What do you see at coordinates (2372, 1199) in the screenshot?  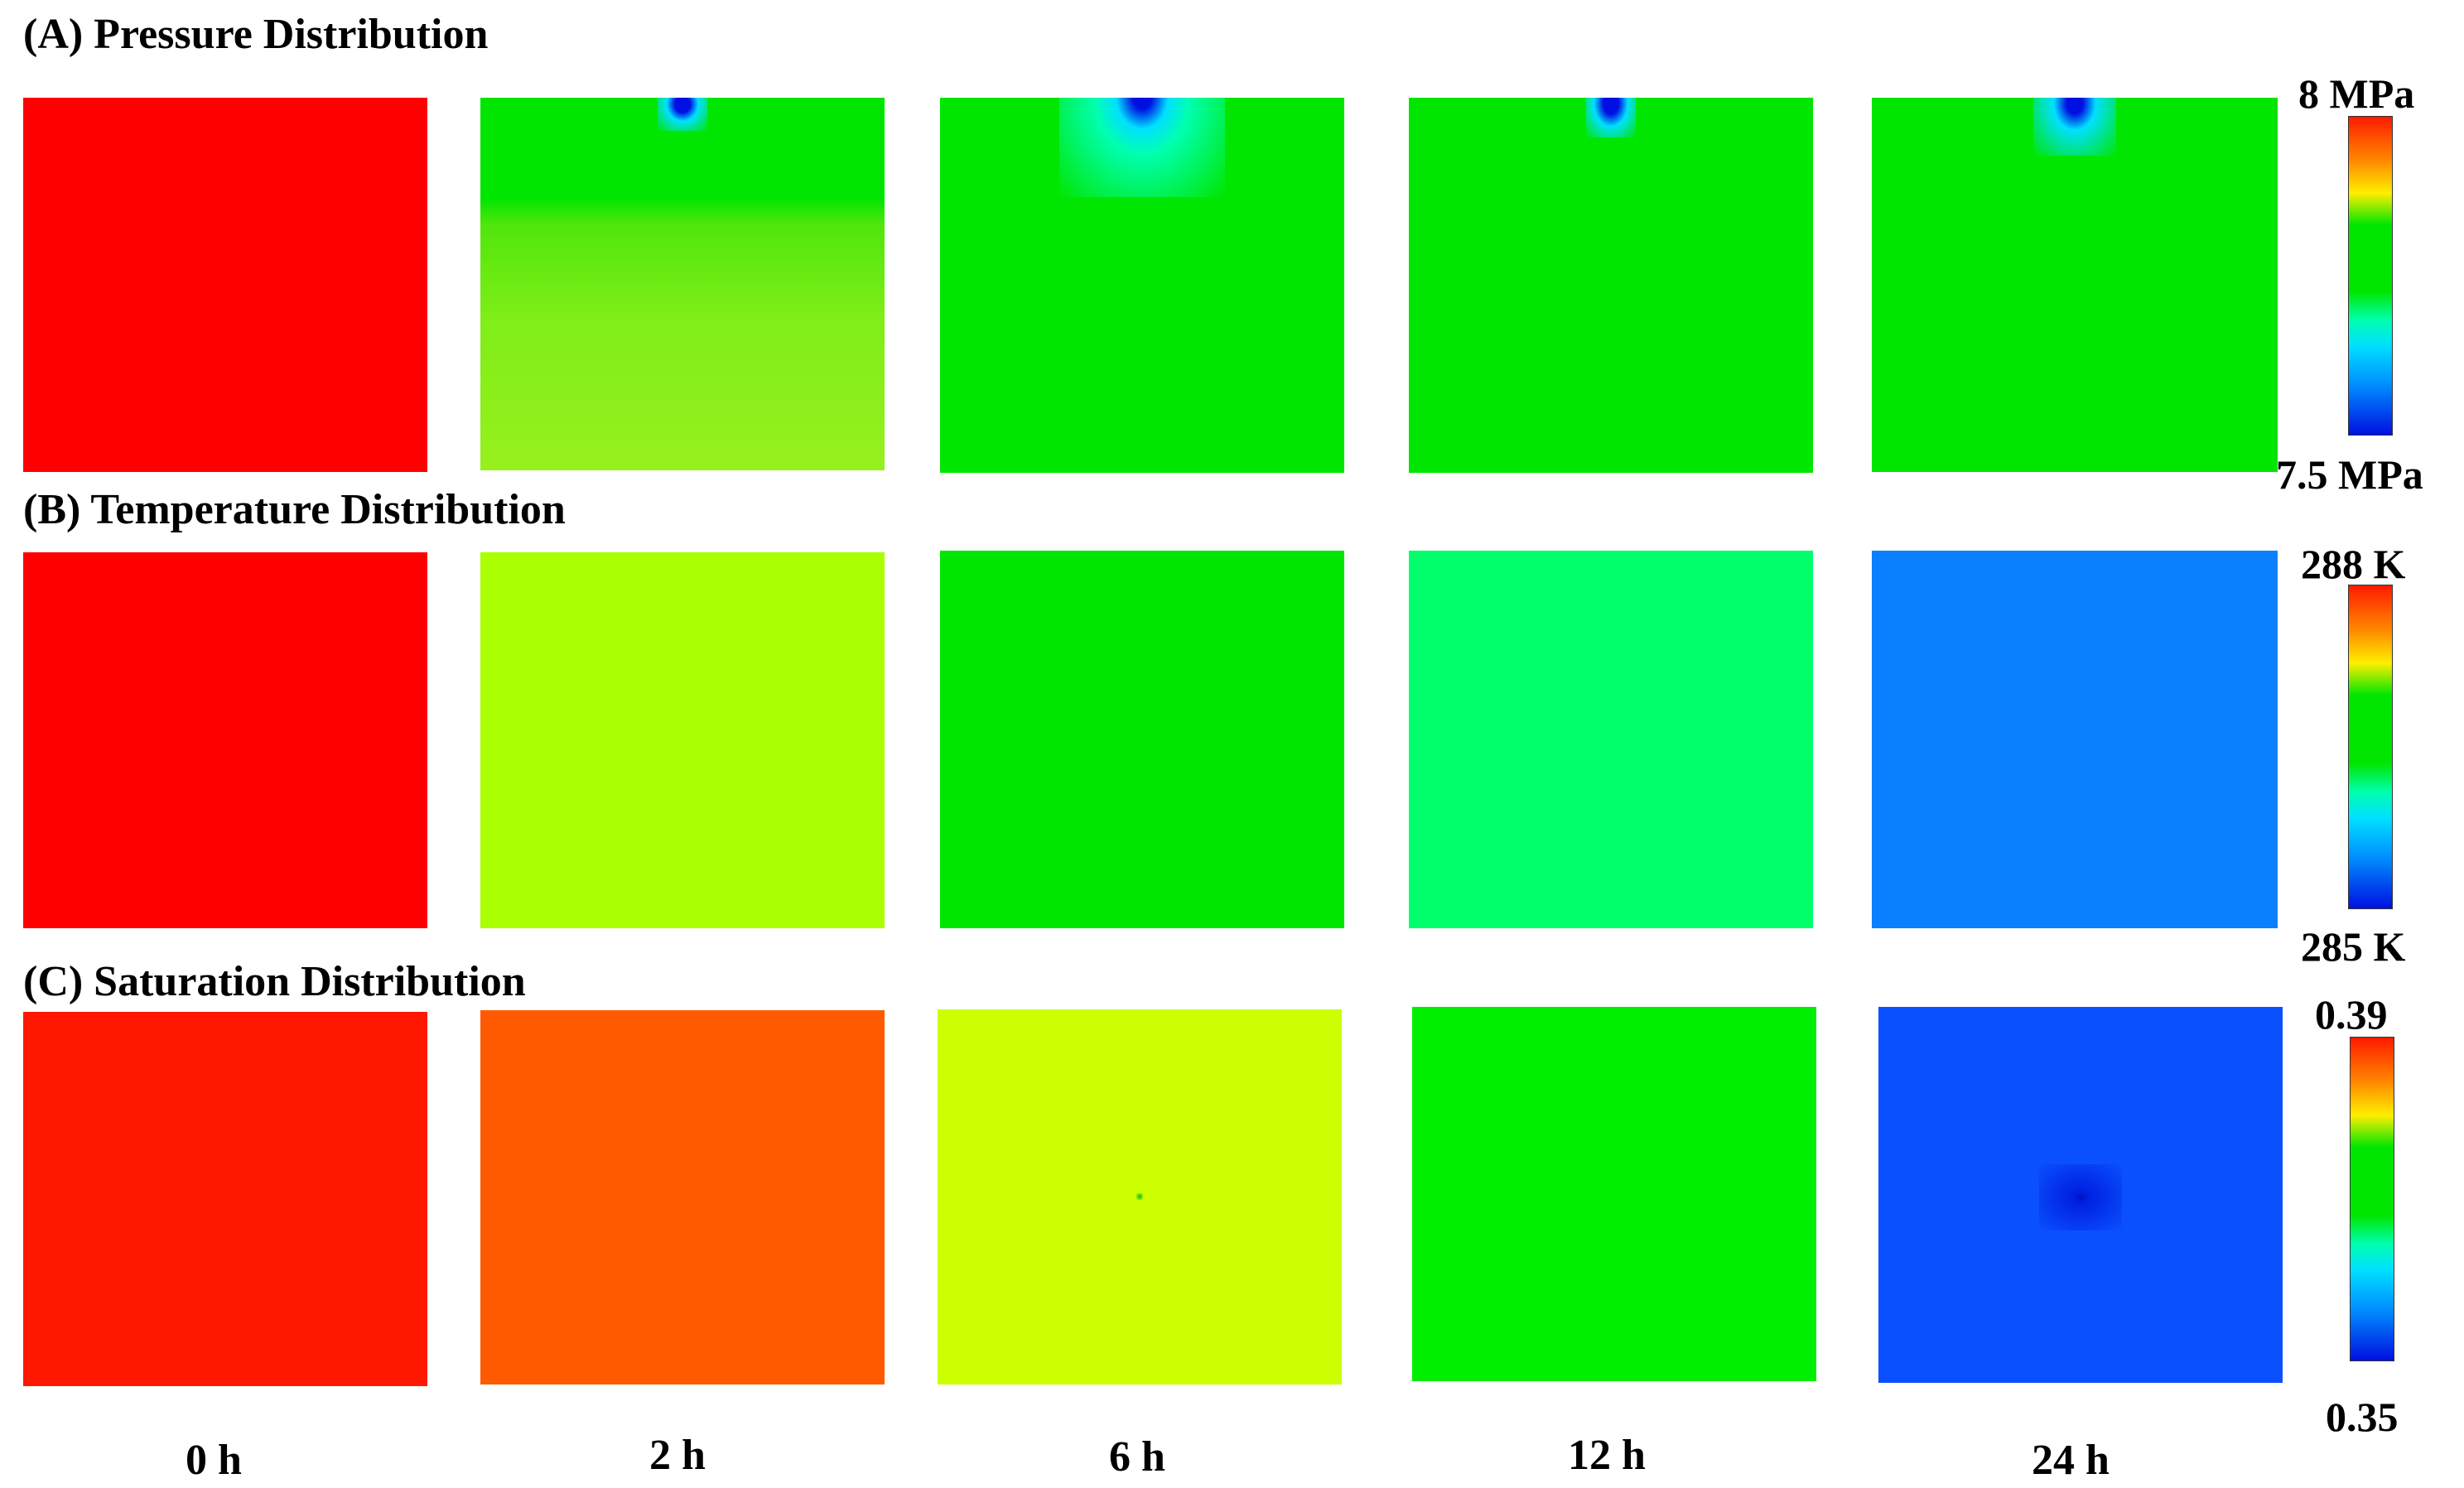 I see `saturation-colorbar` at bounding box center [2372, 1199].